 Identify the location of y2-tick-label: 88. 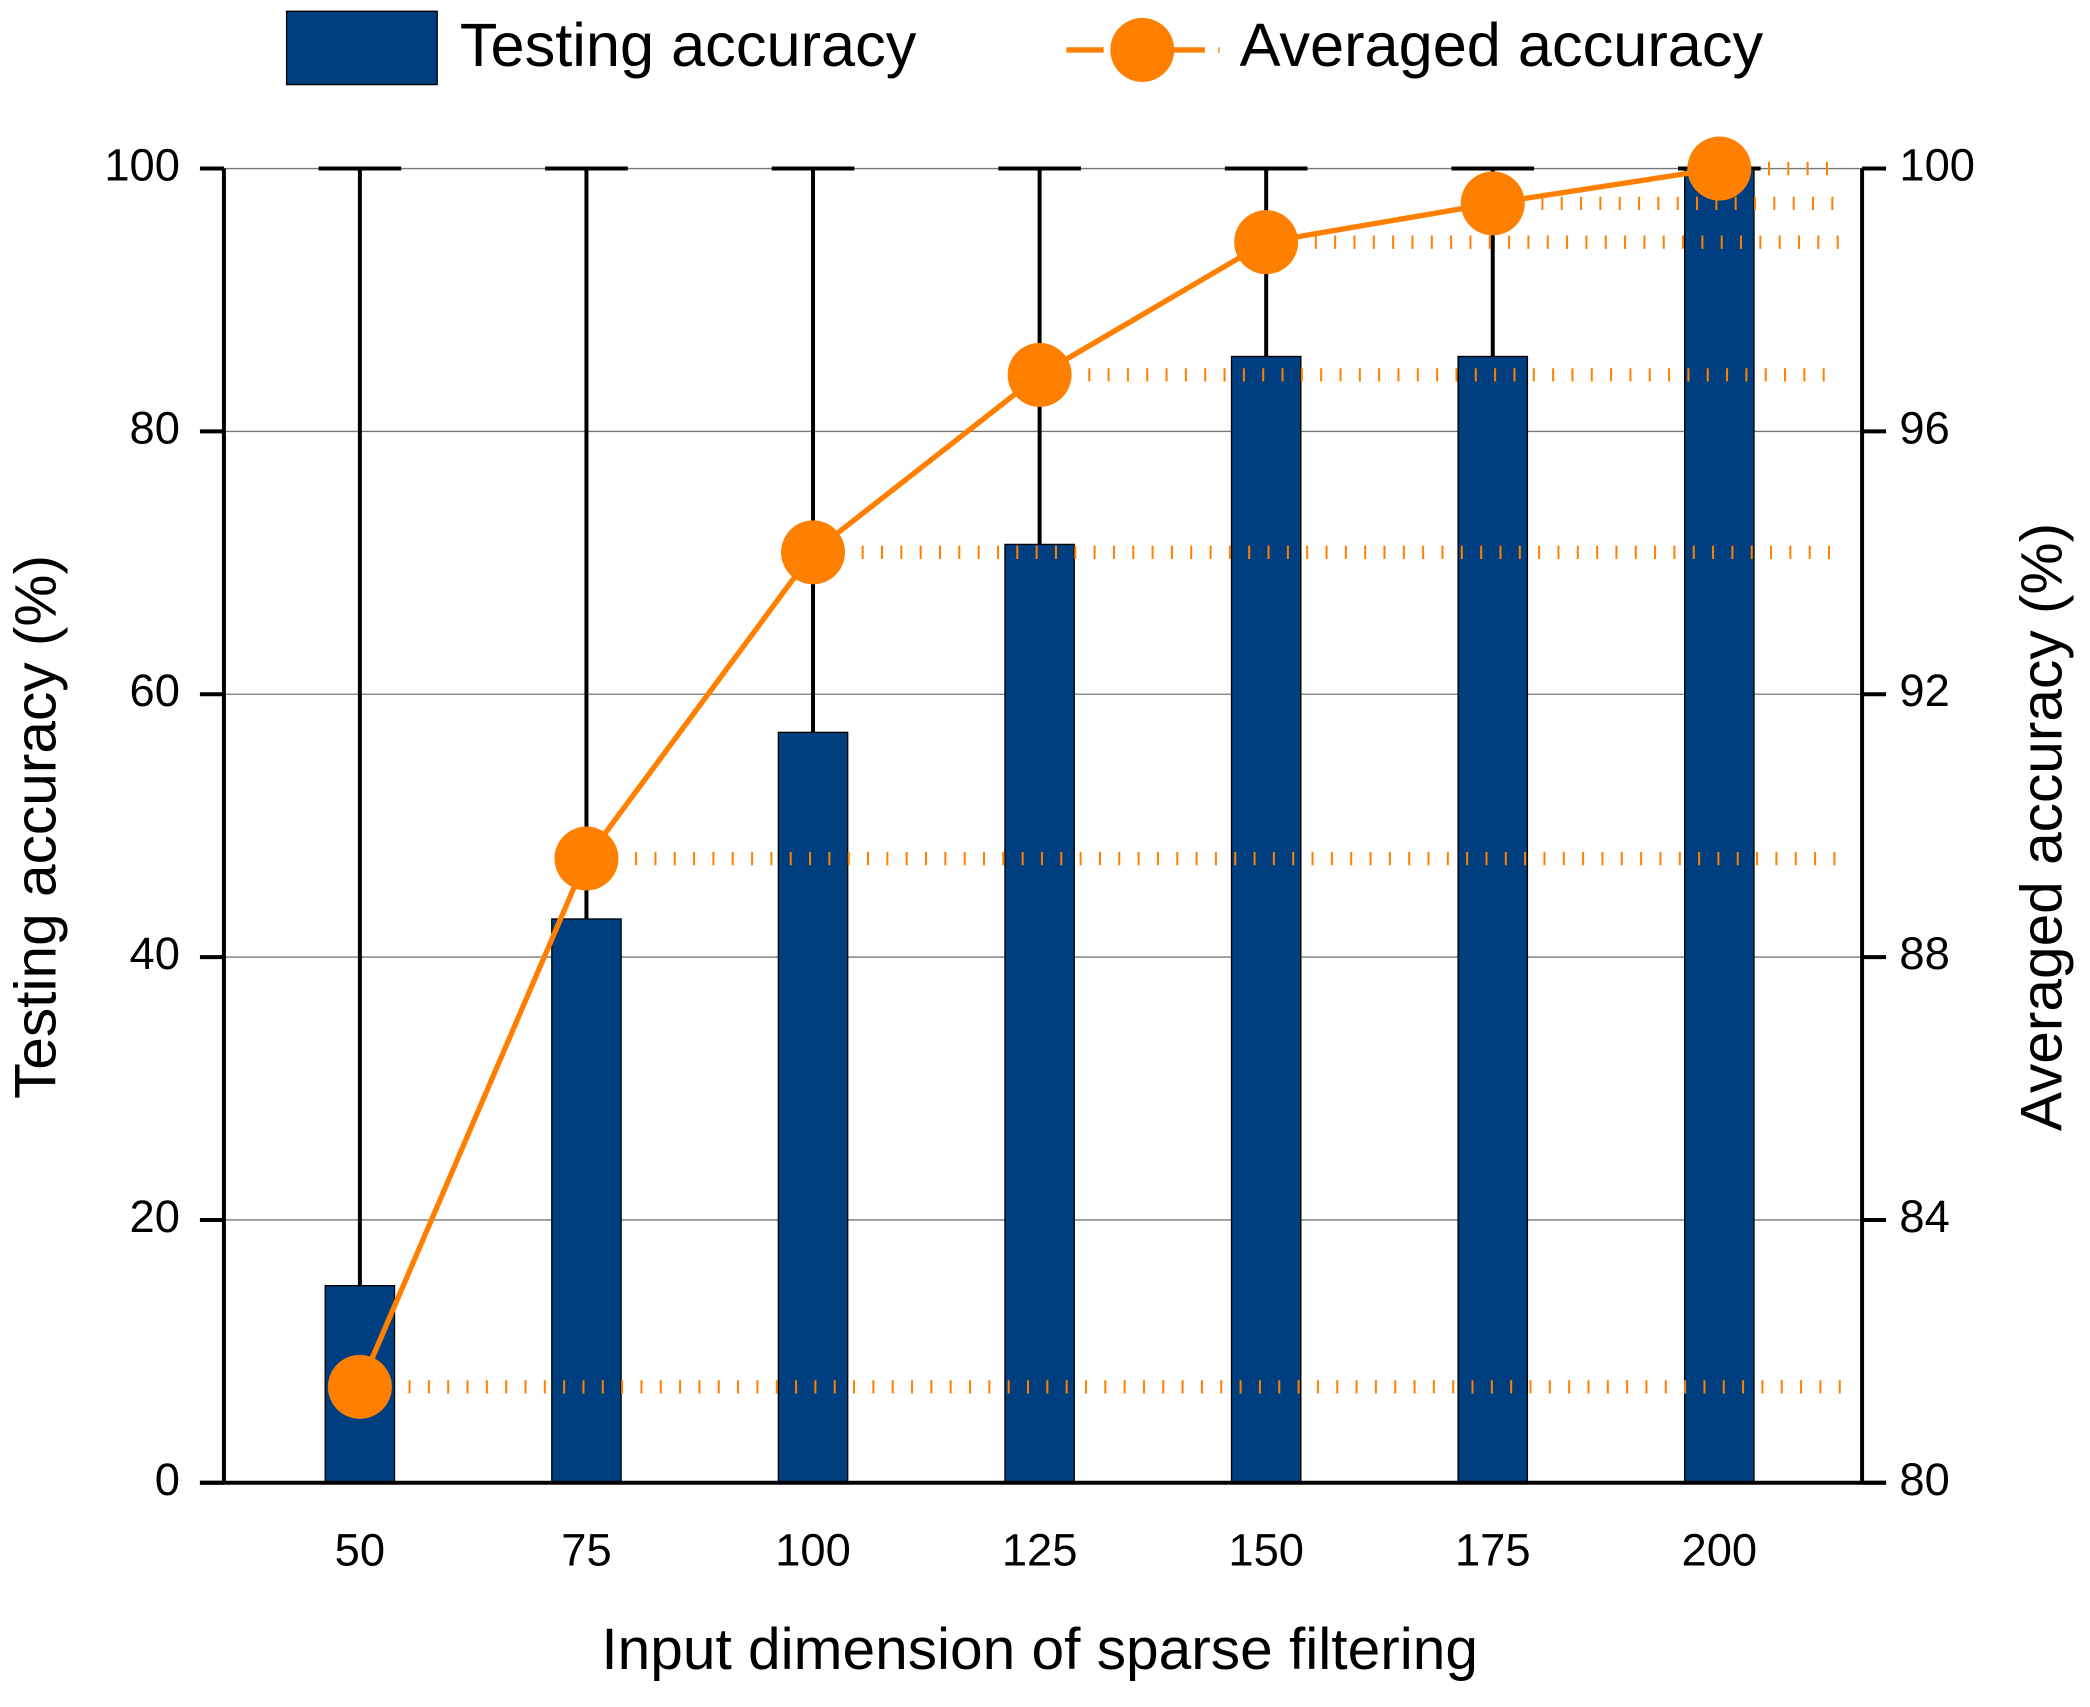
(1924, 953).